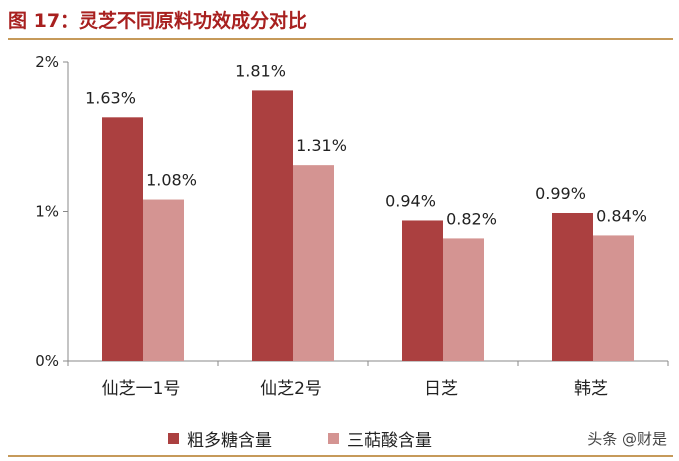 This screenshot has height=461, width=679. I want to click on figure-title: 图 17：灵芝不同原料功效成分对比, so click(158, 21).